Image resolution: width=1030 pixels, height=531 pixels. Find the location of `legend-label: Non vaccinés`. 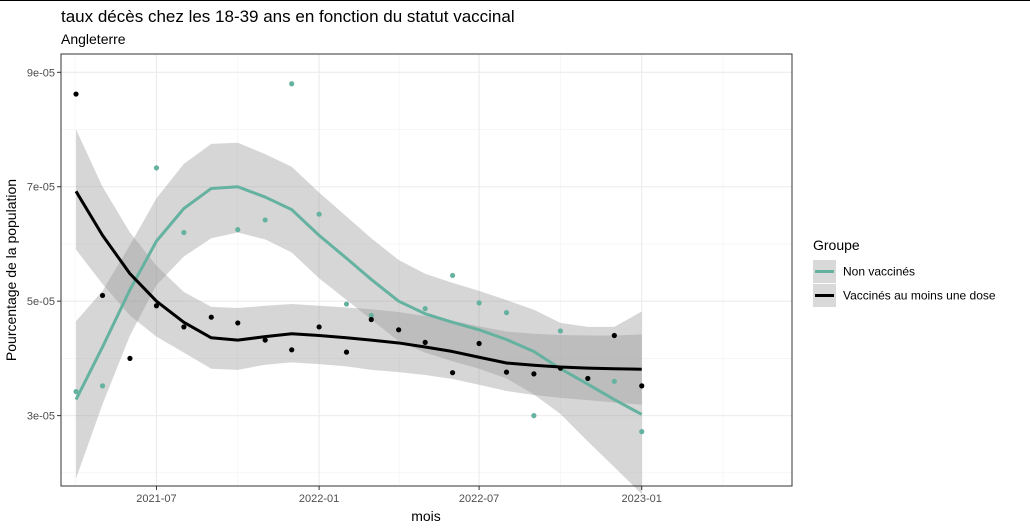

legend-label: Non vaccinés is located at coordinates (879, 272).